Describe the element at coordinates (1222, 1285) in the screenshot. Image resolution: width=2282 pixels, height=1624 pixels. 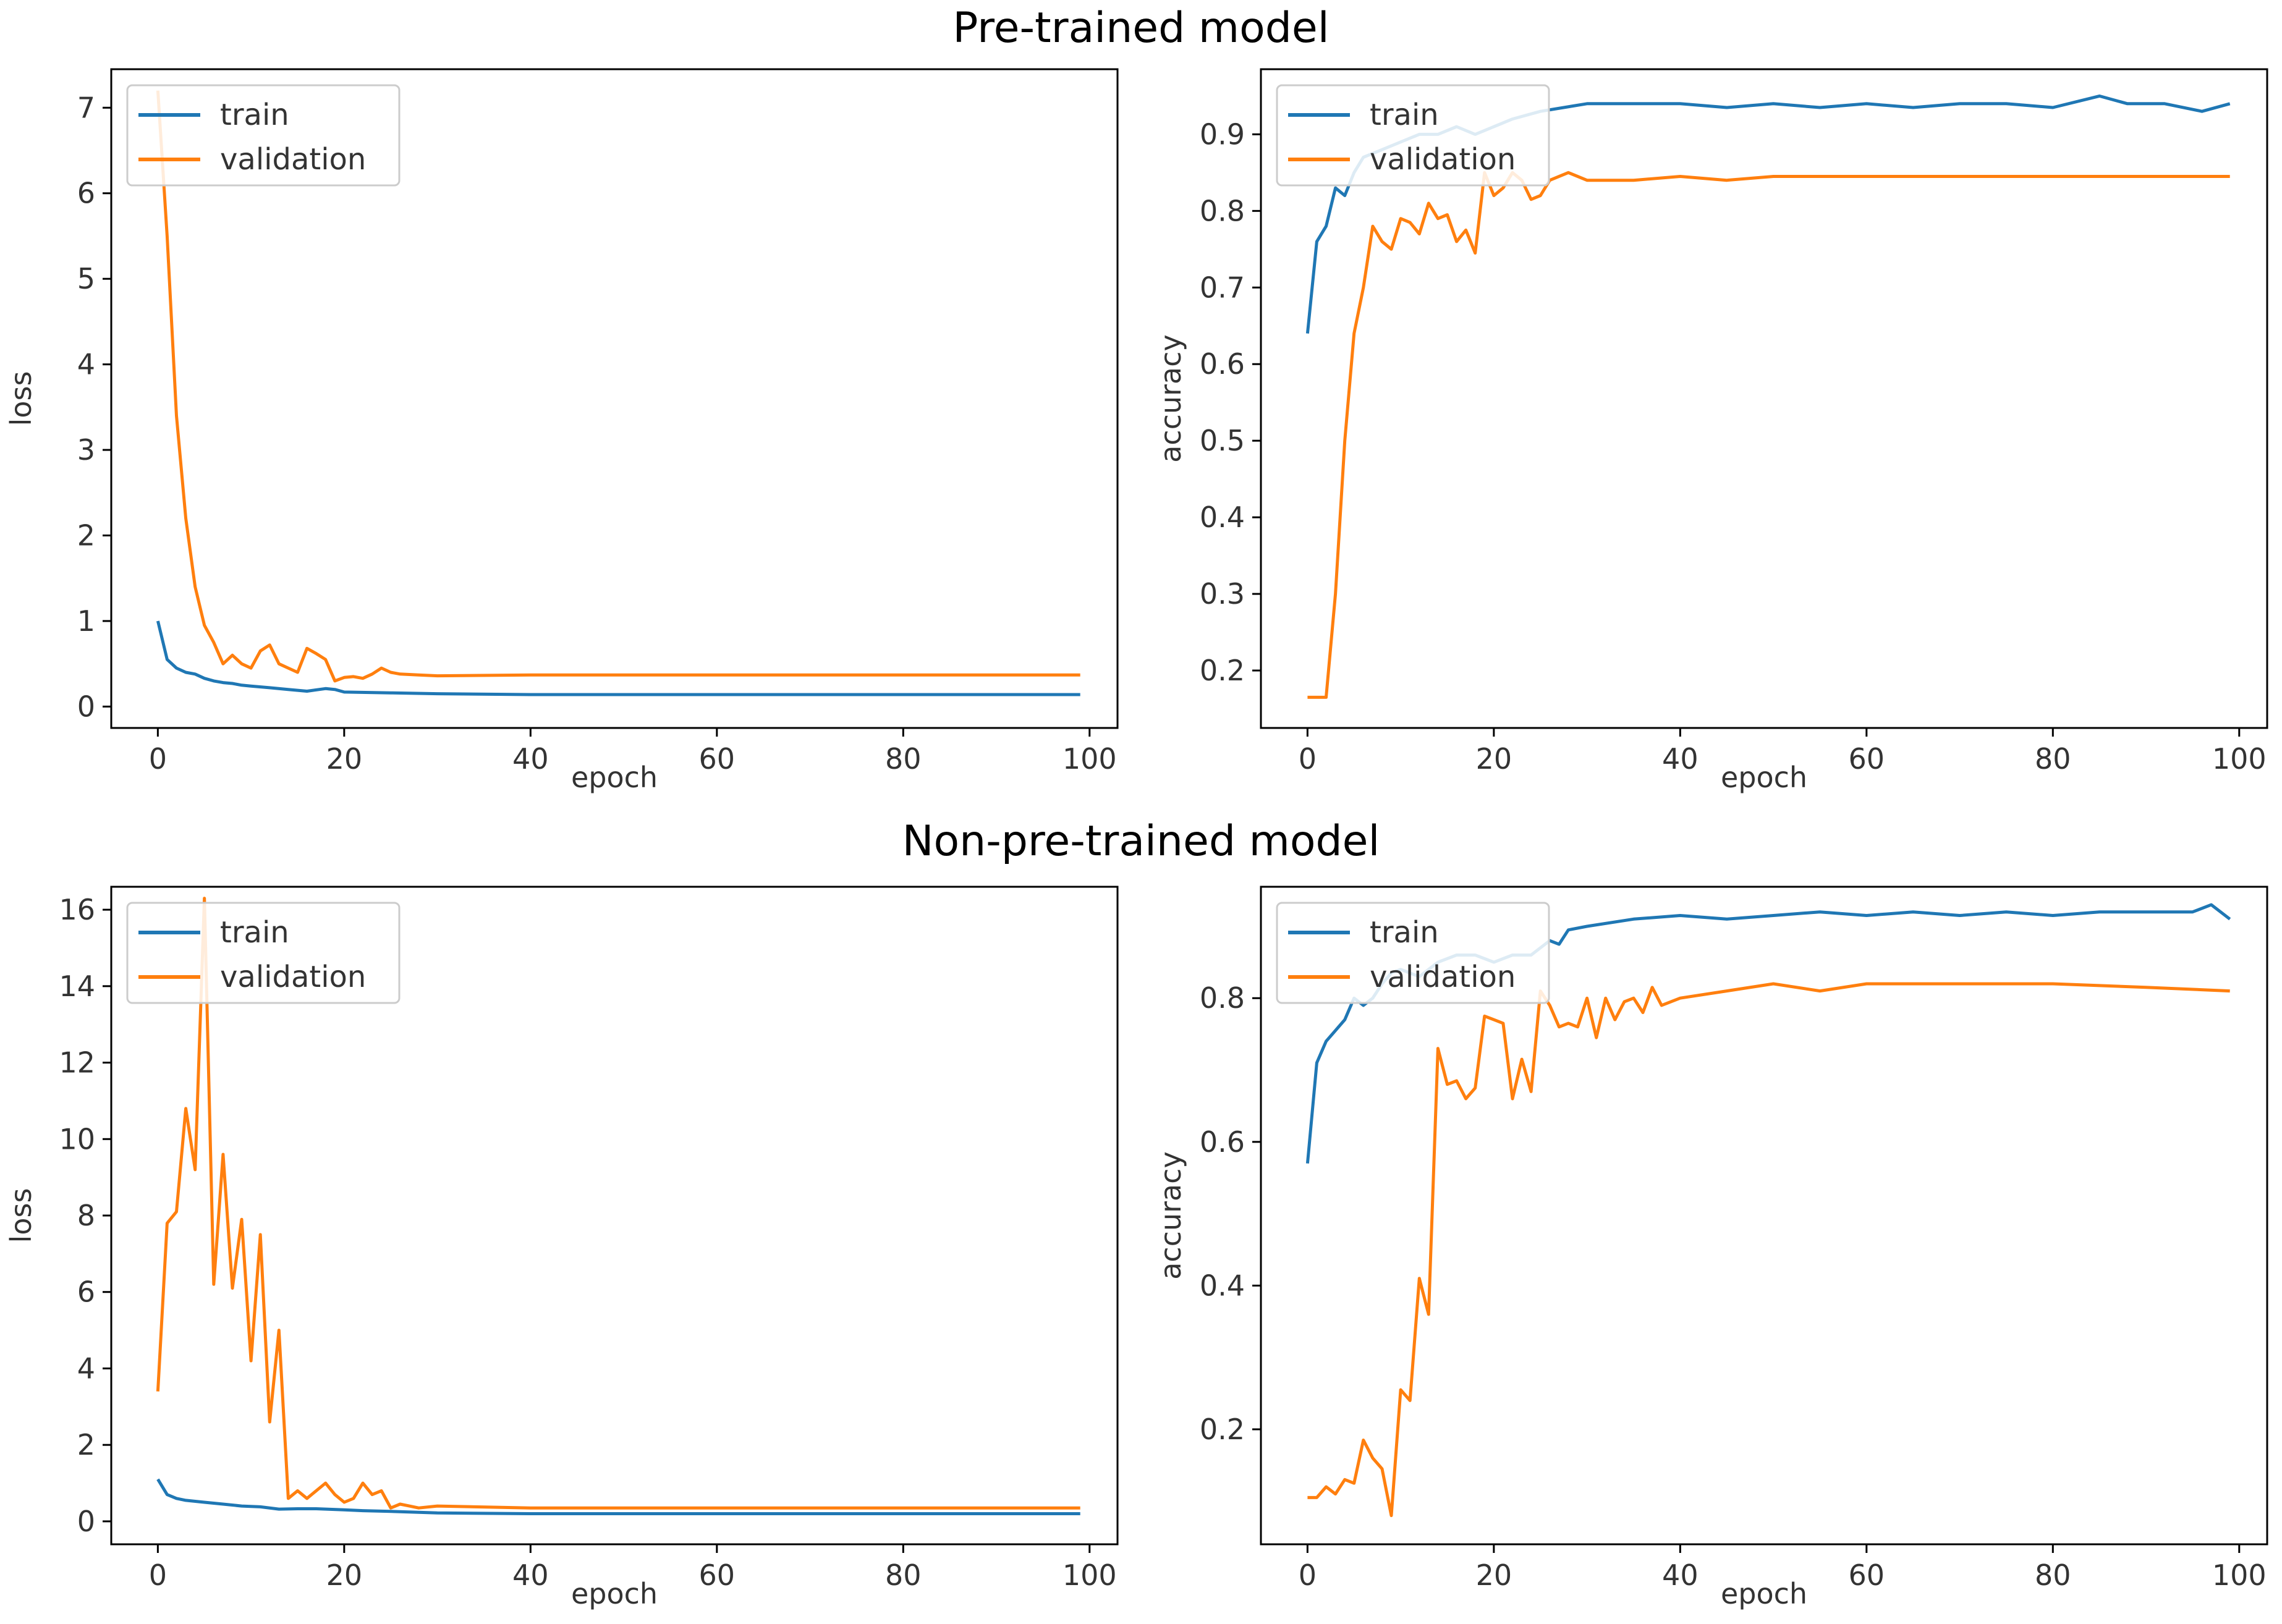
I see `y-tick-label-1: 0.4` at that location.